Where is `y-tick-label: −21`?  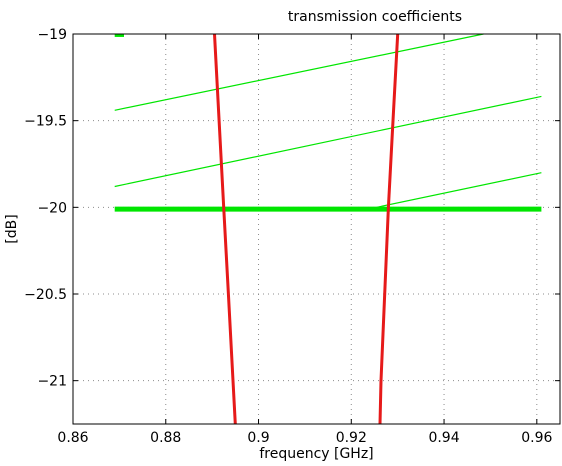
y-tick-label: −21 is located at coordinates (52, 382).